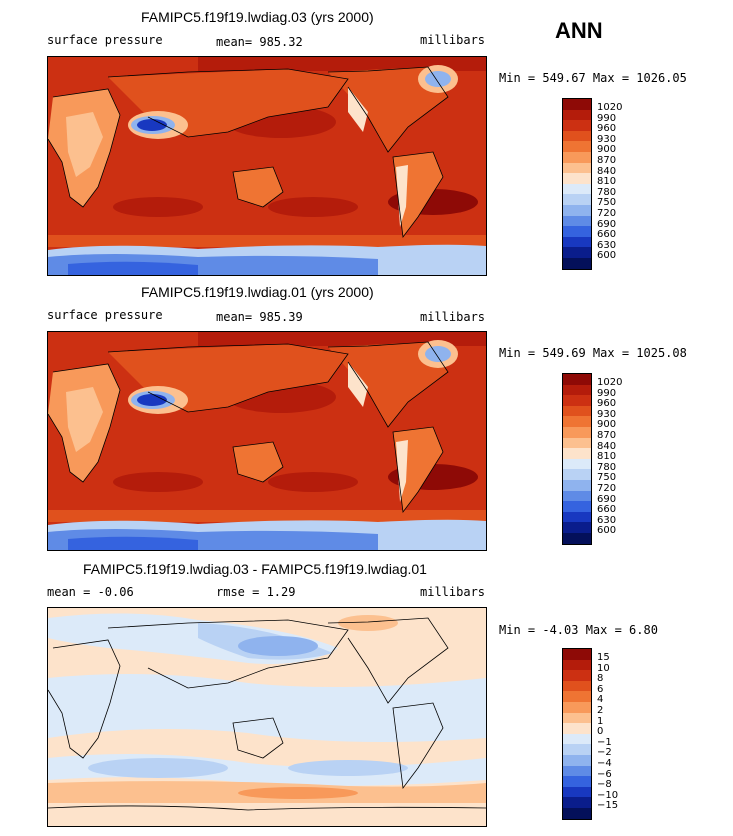 Image resolution: width=733 pixels, height=836 pixels. I want to click on panel-2-legend-tick: 630, so click(607, 520).